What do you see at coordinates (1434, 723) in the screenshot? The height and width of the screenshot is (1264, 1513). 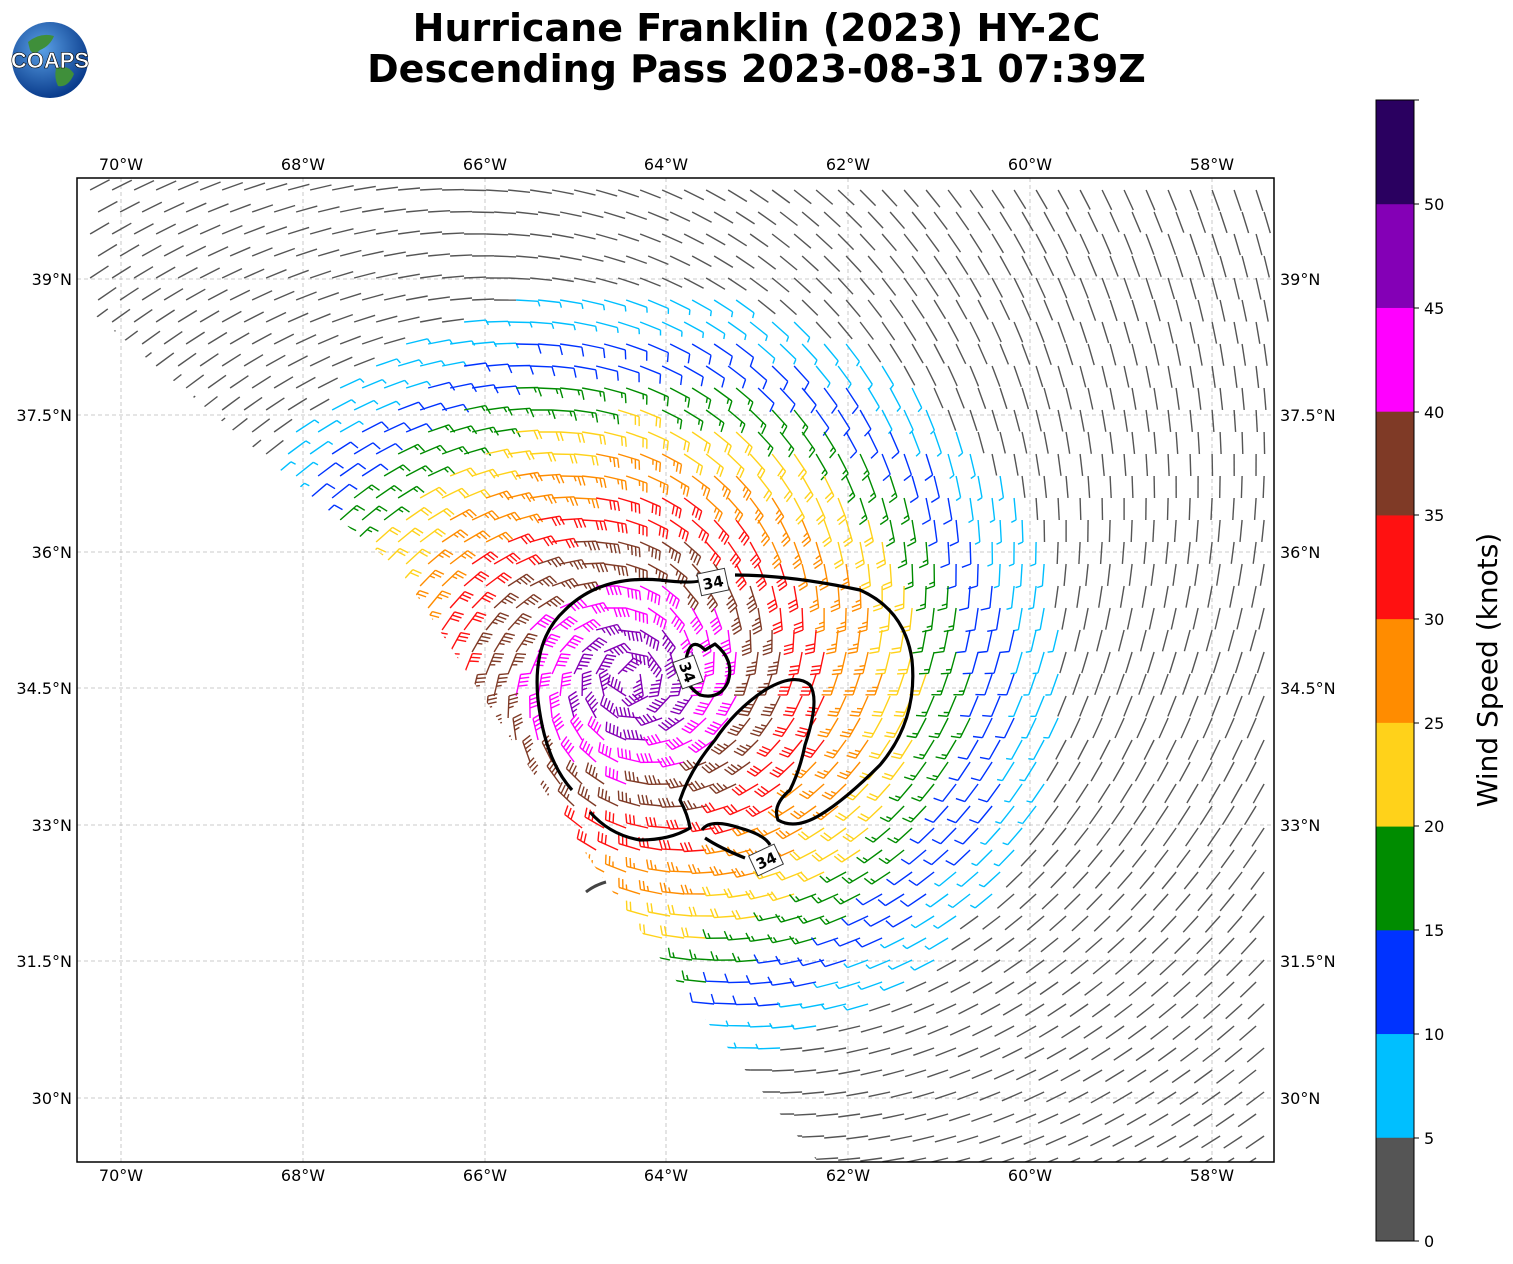 I see `colorbar-ticks: 0 5 10 15 20 25 30 35 40 45 50` at bounding box center [1434, 723].